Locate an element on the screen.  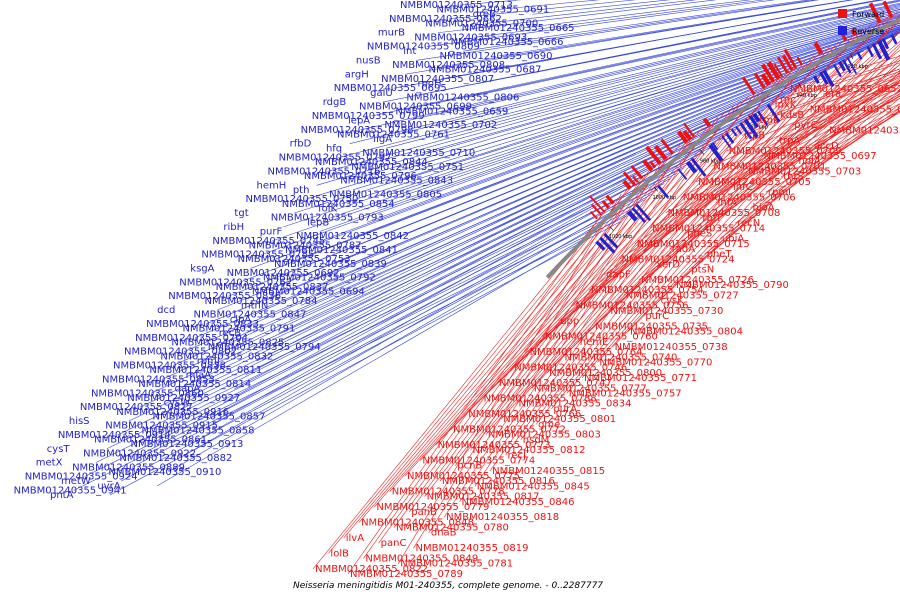
reverse-gene-label: NMBM01240355_0700 is located at coordinates (481, 23).